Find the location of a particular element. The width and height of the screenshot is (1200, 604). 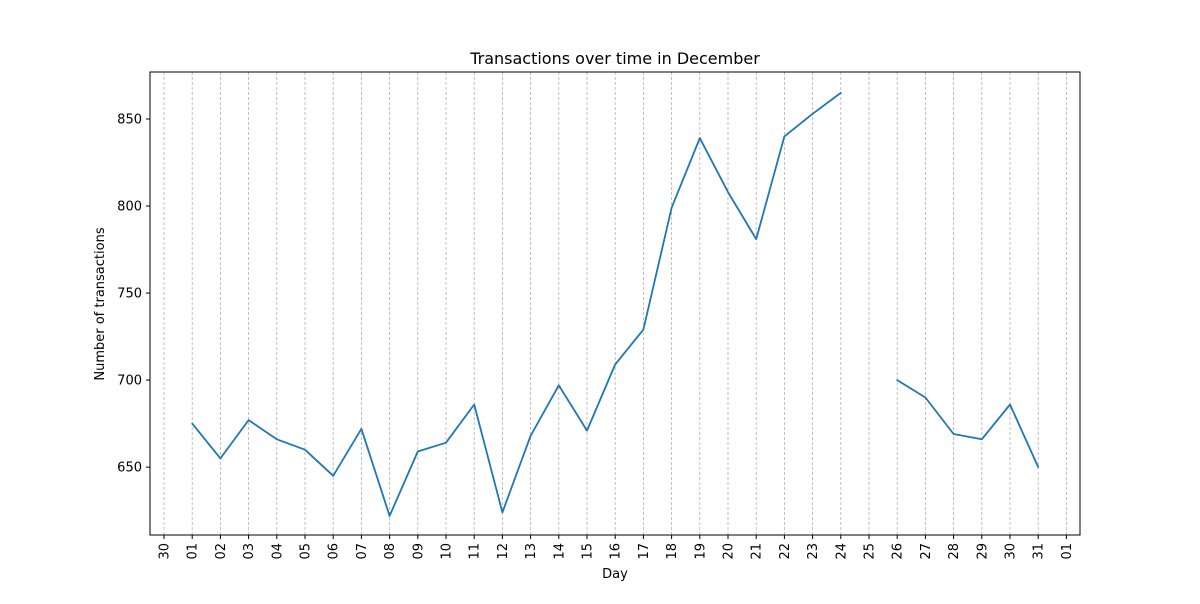

x-tick-label: 14 is located at coordinates (559, 551).